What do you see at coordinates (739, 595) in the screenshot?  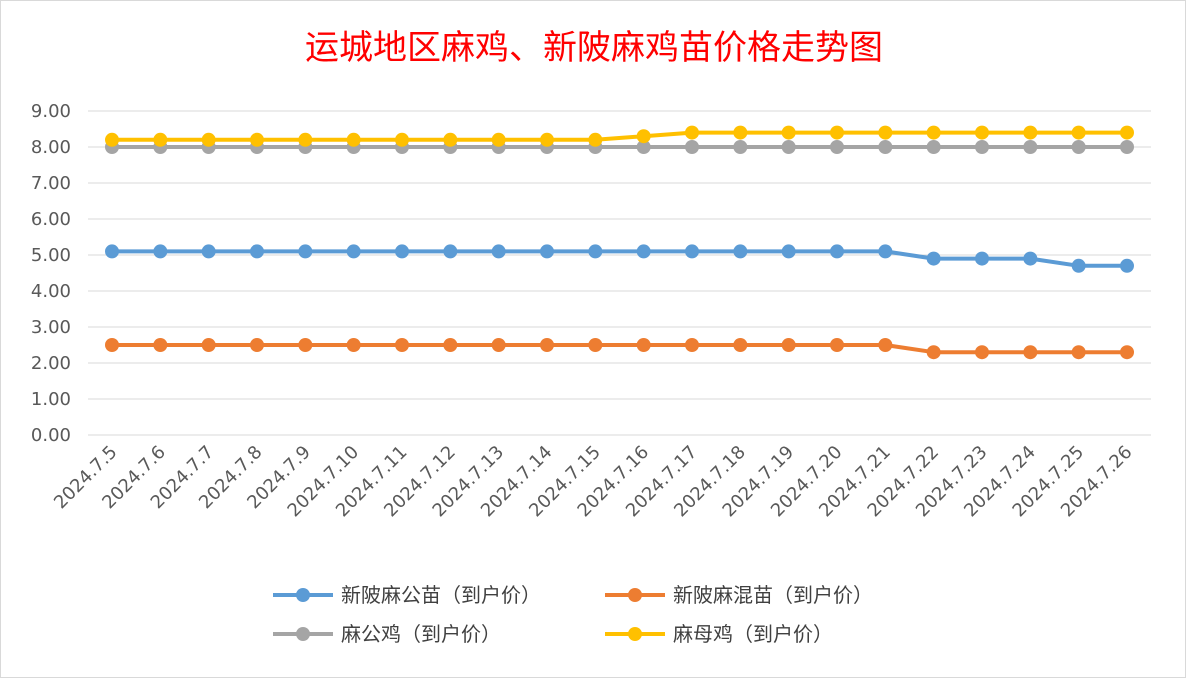 I see `legend-entry: 新陂麻混苗（到户价）` at bounding box center [739, 595].